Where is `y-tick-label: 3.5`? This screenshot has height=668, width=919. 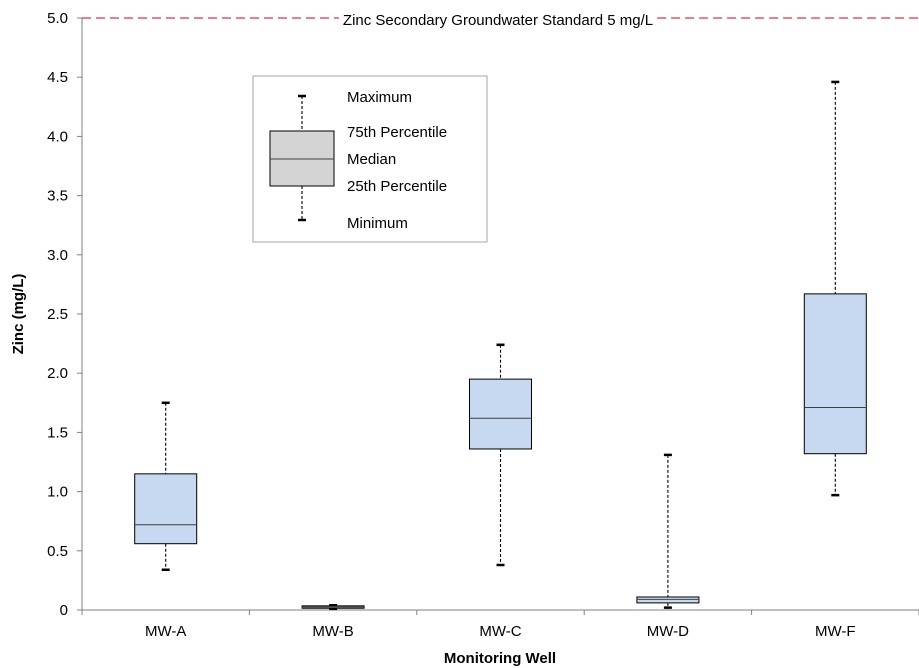 y-tick-label: 3.5 is located at coordinates (57, 196).